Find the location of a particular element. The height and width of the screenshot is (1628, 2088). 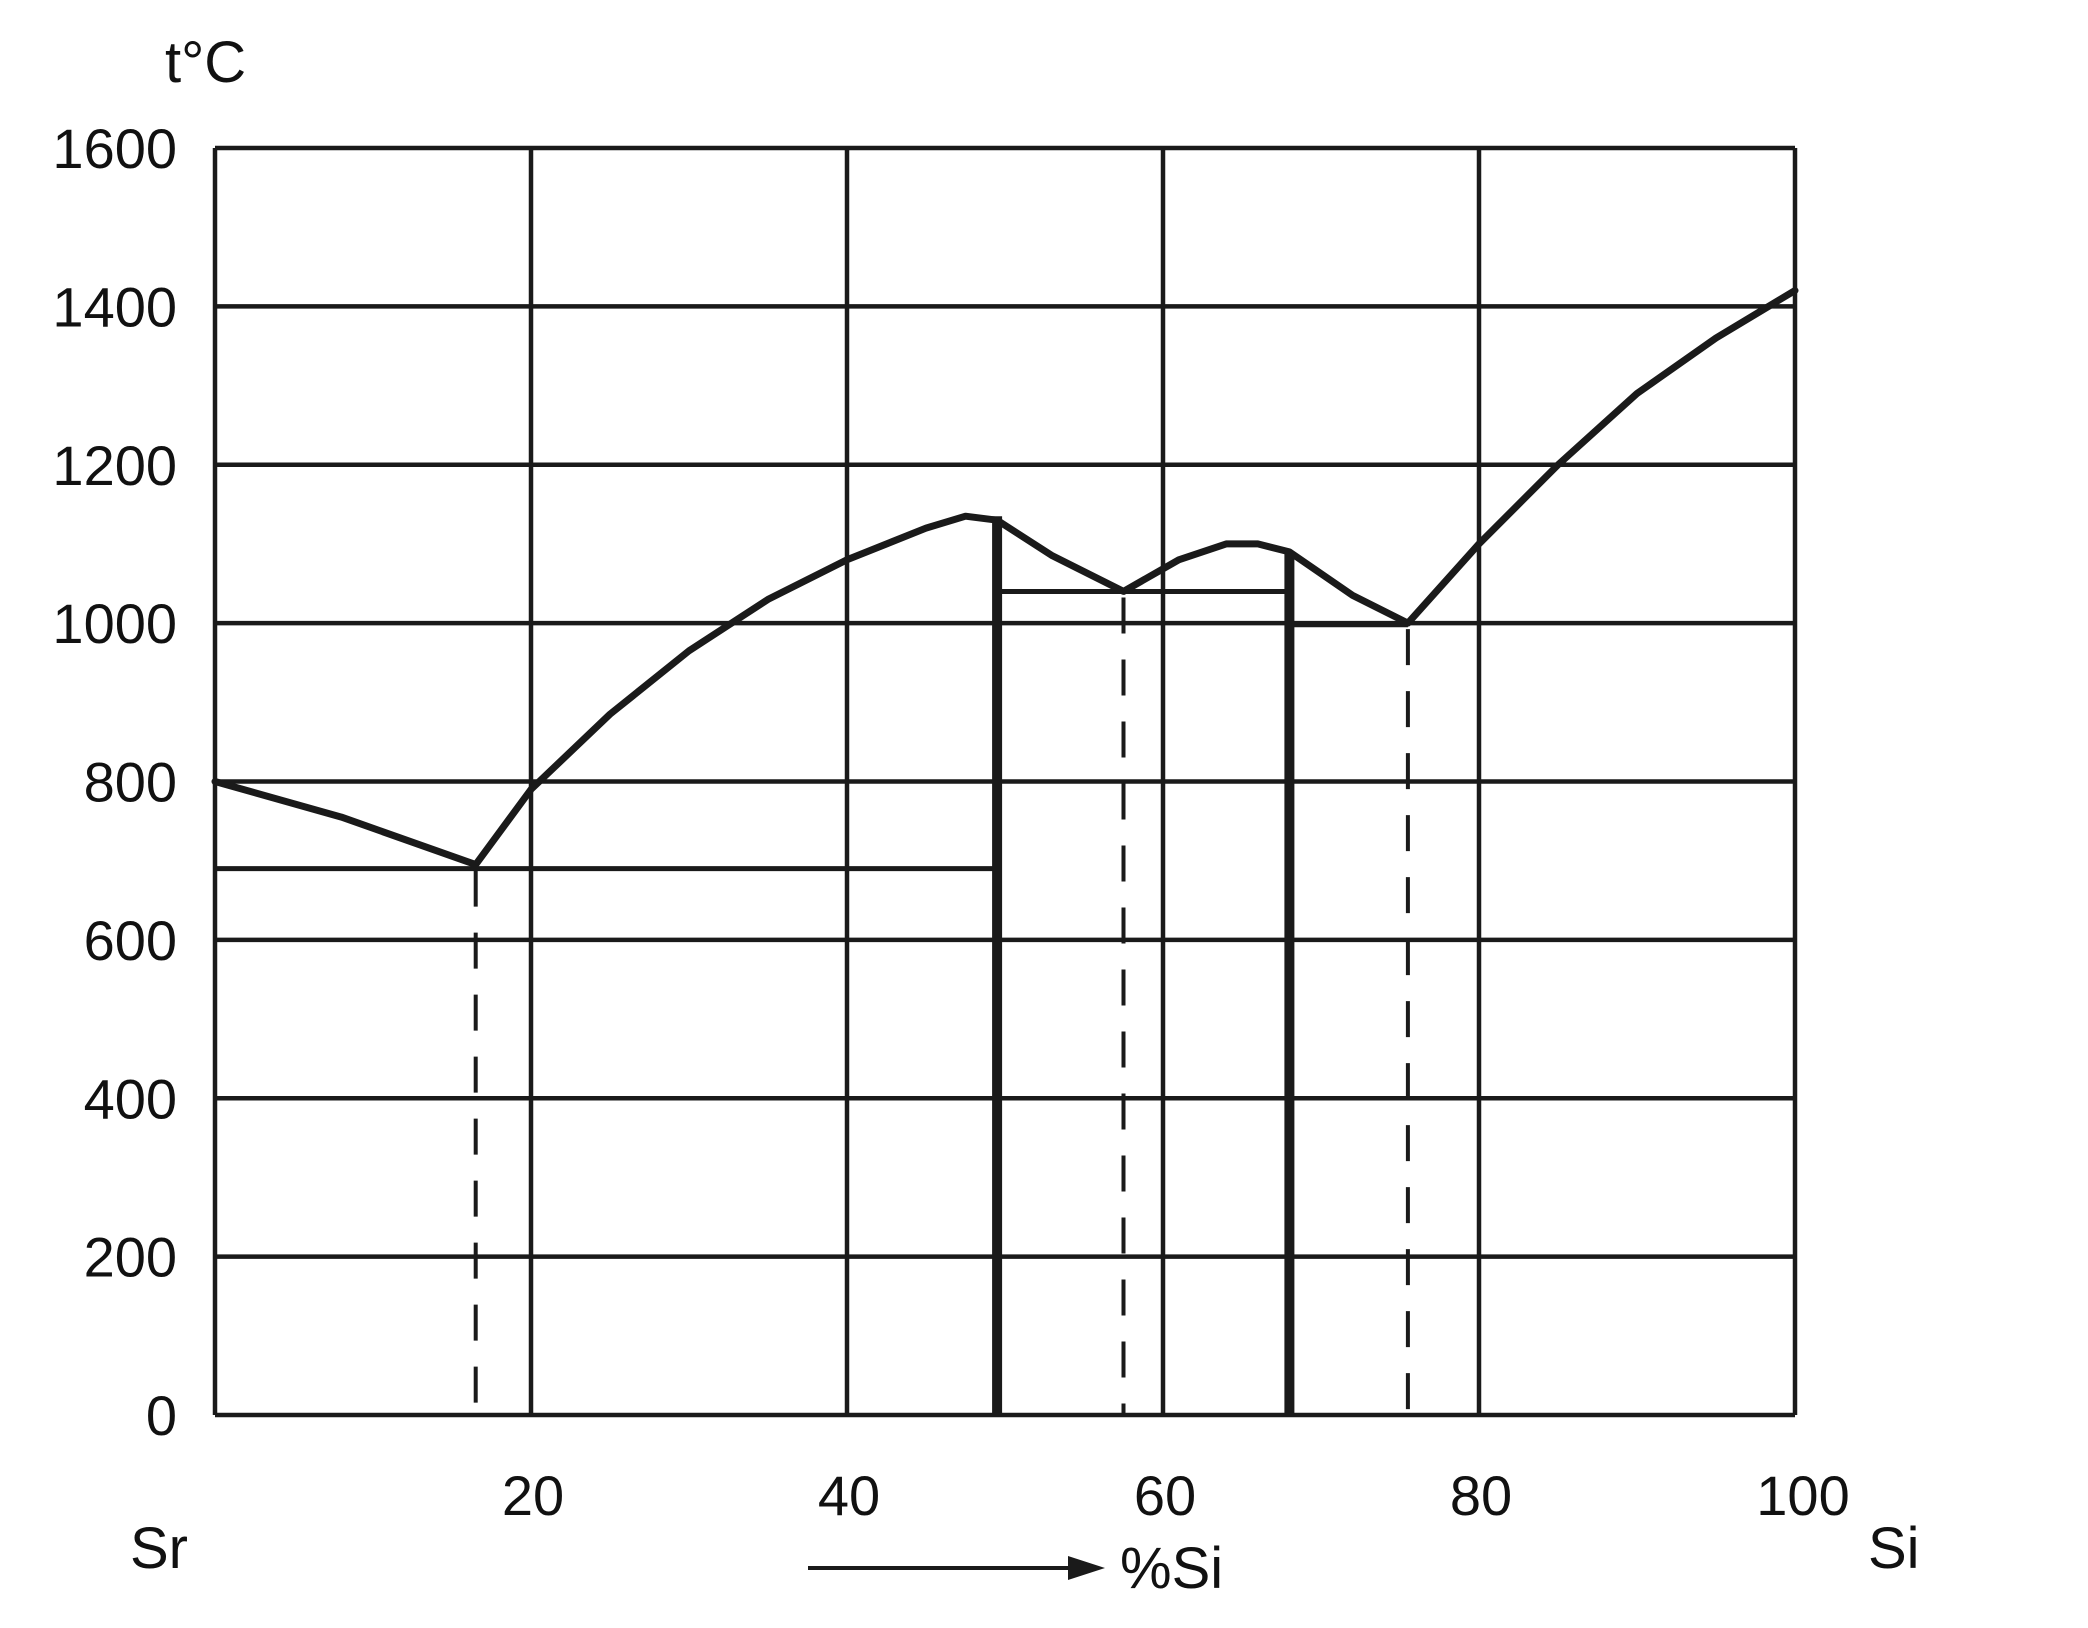

y-tick-label-600: 600 is located at coordinates (130, 940).